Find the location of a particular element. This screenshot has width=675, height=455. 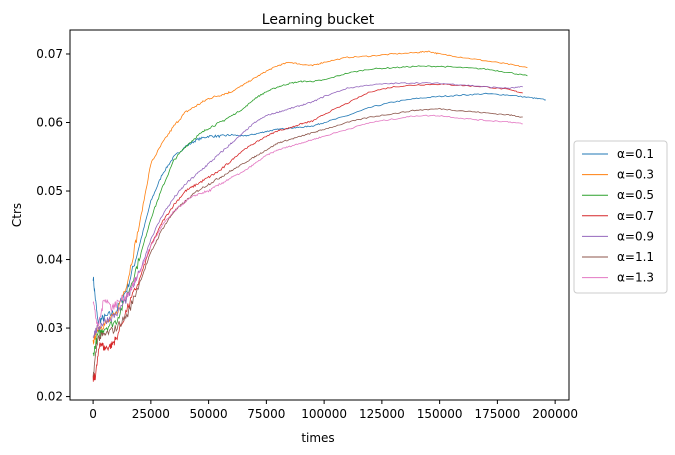

y-tick-label: 0.03 is located at coordinates (49, 328).